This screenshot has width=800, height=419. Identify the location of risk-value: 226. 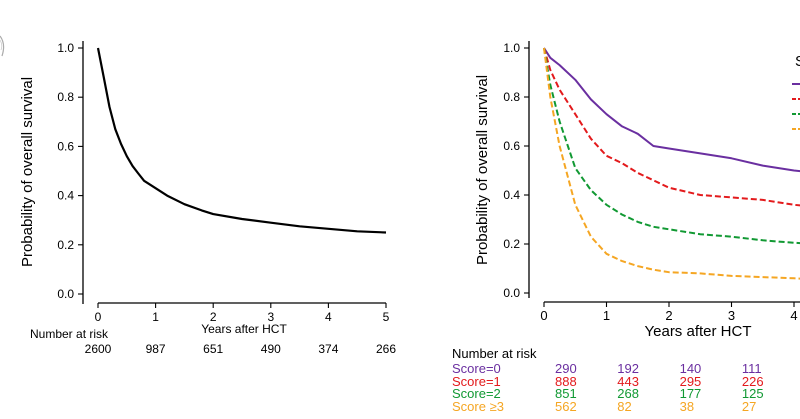
(753, 381).